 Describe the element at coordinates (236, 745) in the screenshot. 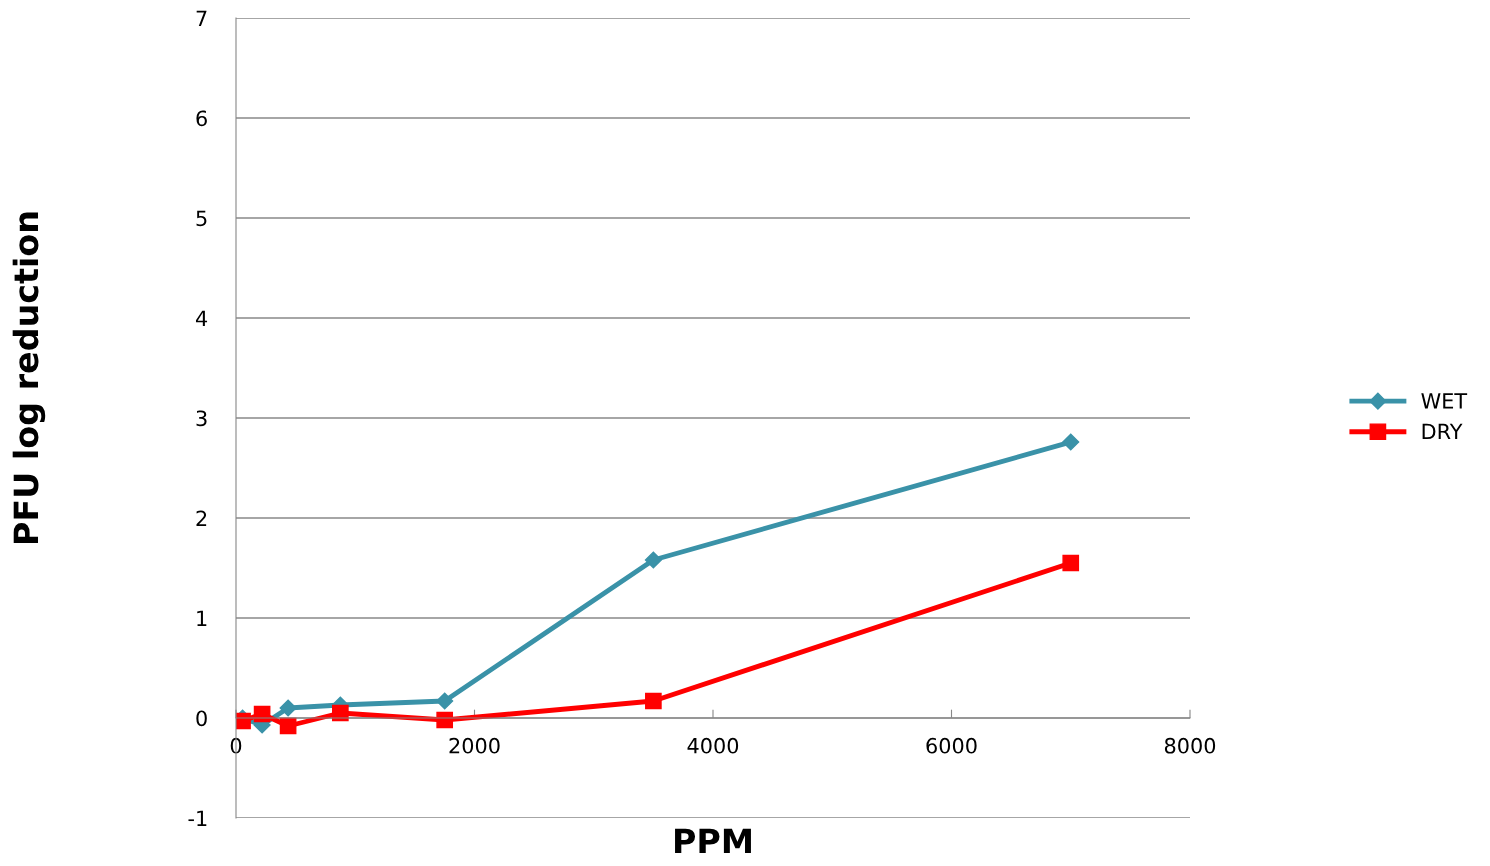

I see `x-tick-label: 0` at that location.